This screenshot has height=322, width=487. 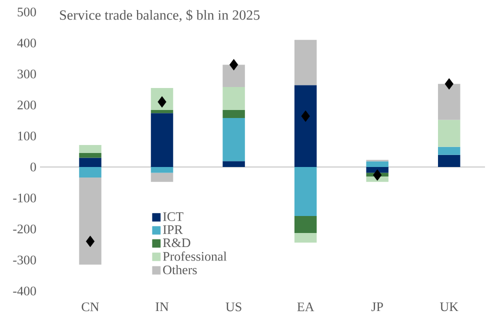 I want to click on y-tick-label: -400, so click(x=24, y=291).